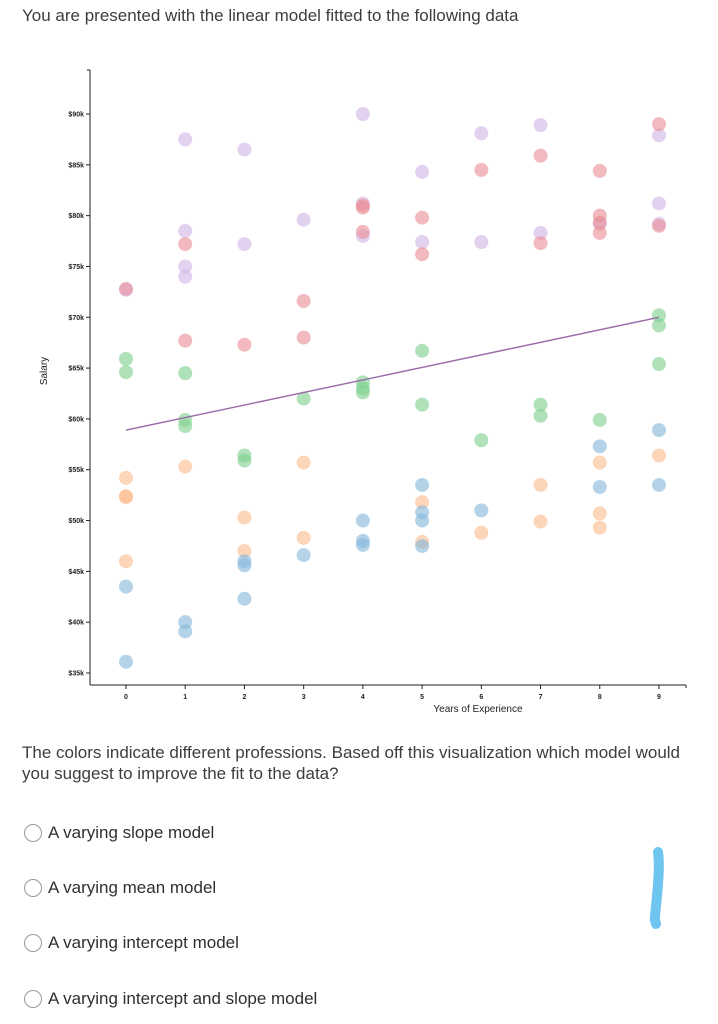 The height and width of the screenshot is (1024, 718). Describe the element at coordinates (600, 697) in the screenshot. I see `x-tick-label: 8` at that location.